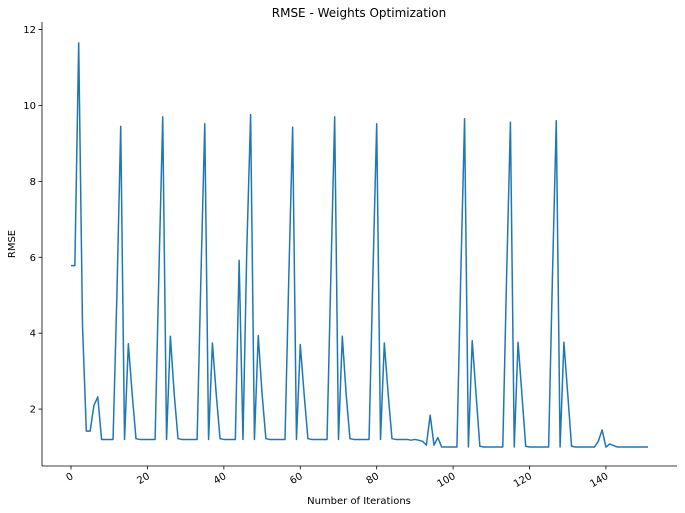 This screenshot has width=685, height=513. Describe the element at coordinates (143, 479) in the screenshot. I see `x-tick-label: 20` at that location.